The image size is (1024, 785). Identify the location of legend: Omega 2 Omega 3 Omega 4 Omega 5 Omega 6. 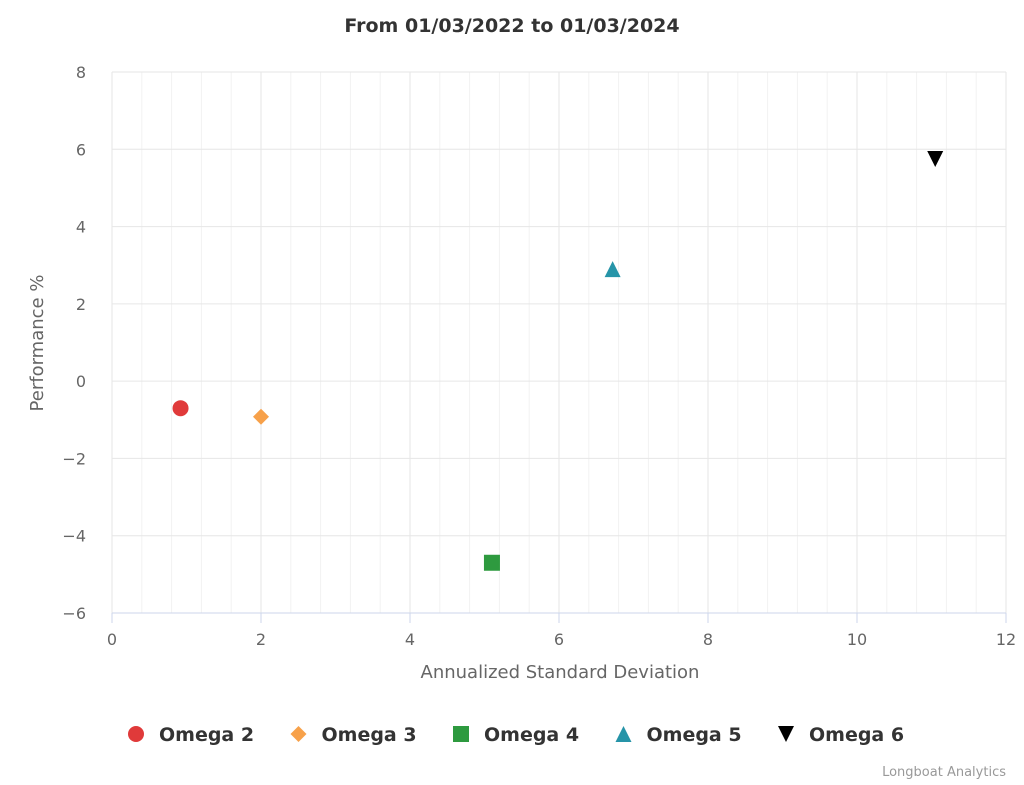
(516, 735).